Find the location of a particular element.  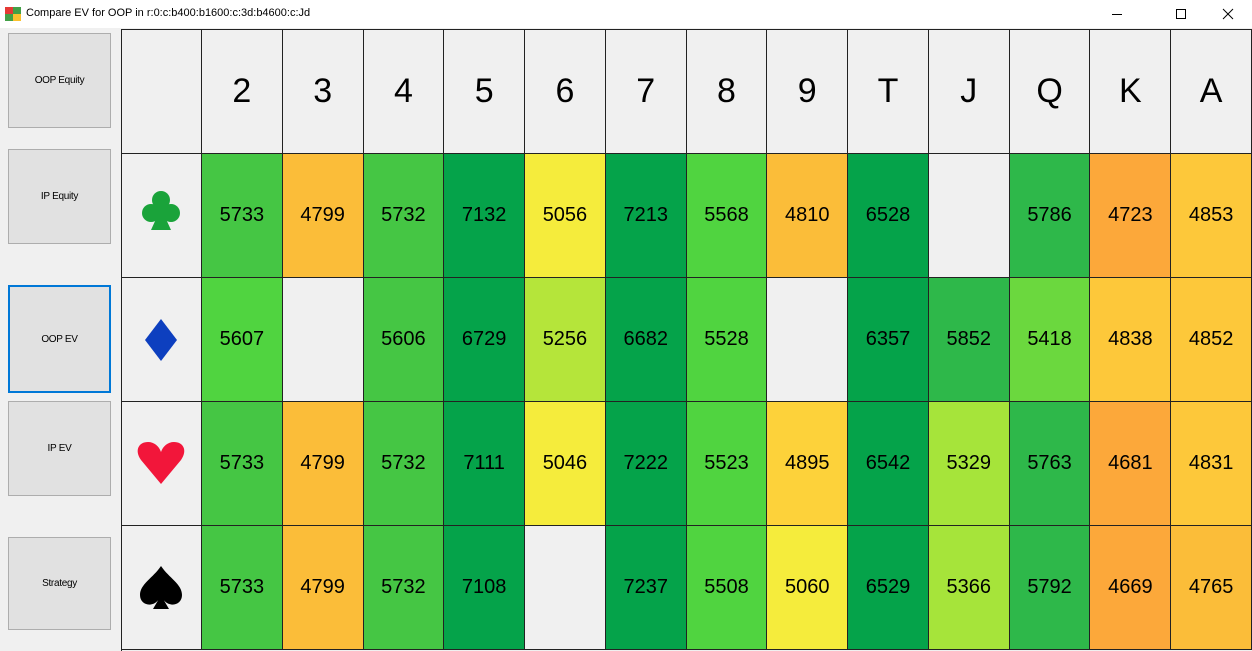

corner-cell is located at coordinates (162, 92).